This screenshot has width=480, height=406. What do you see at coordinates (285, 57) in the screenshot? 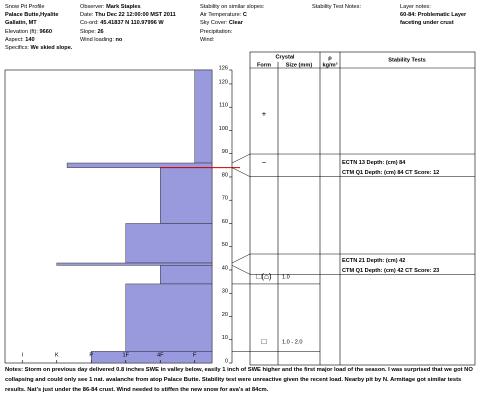
I see `crystal-header: Crystal` at bounding box center [285, 57].